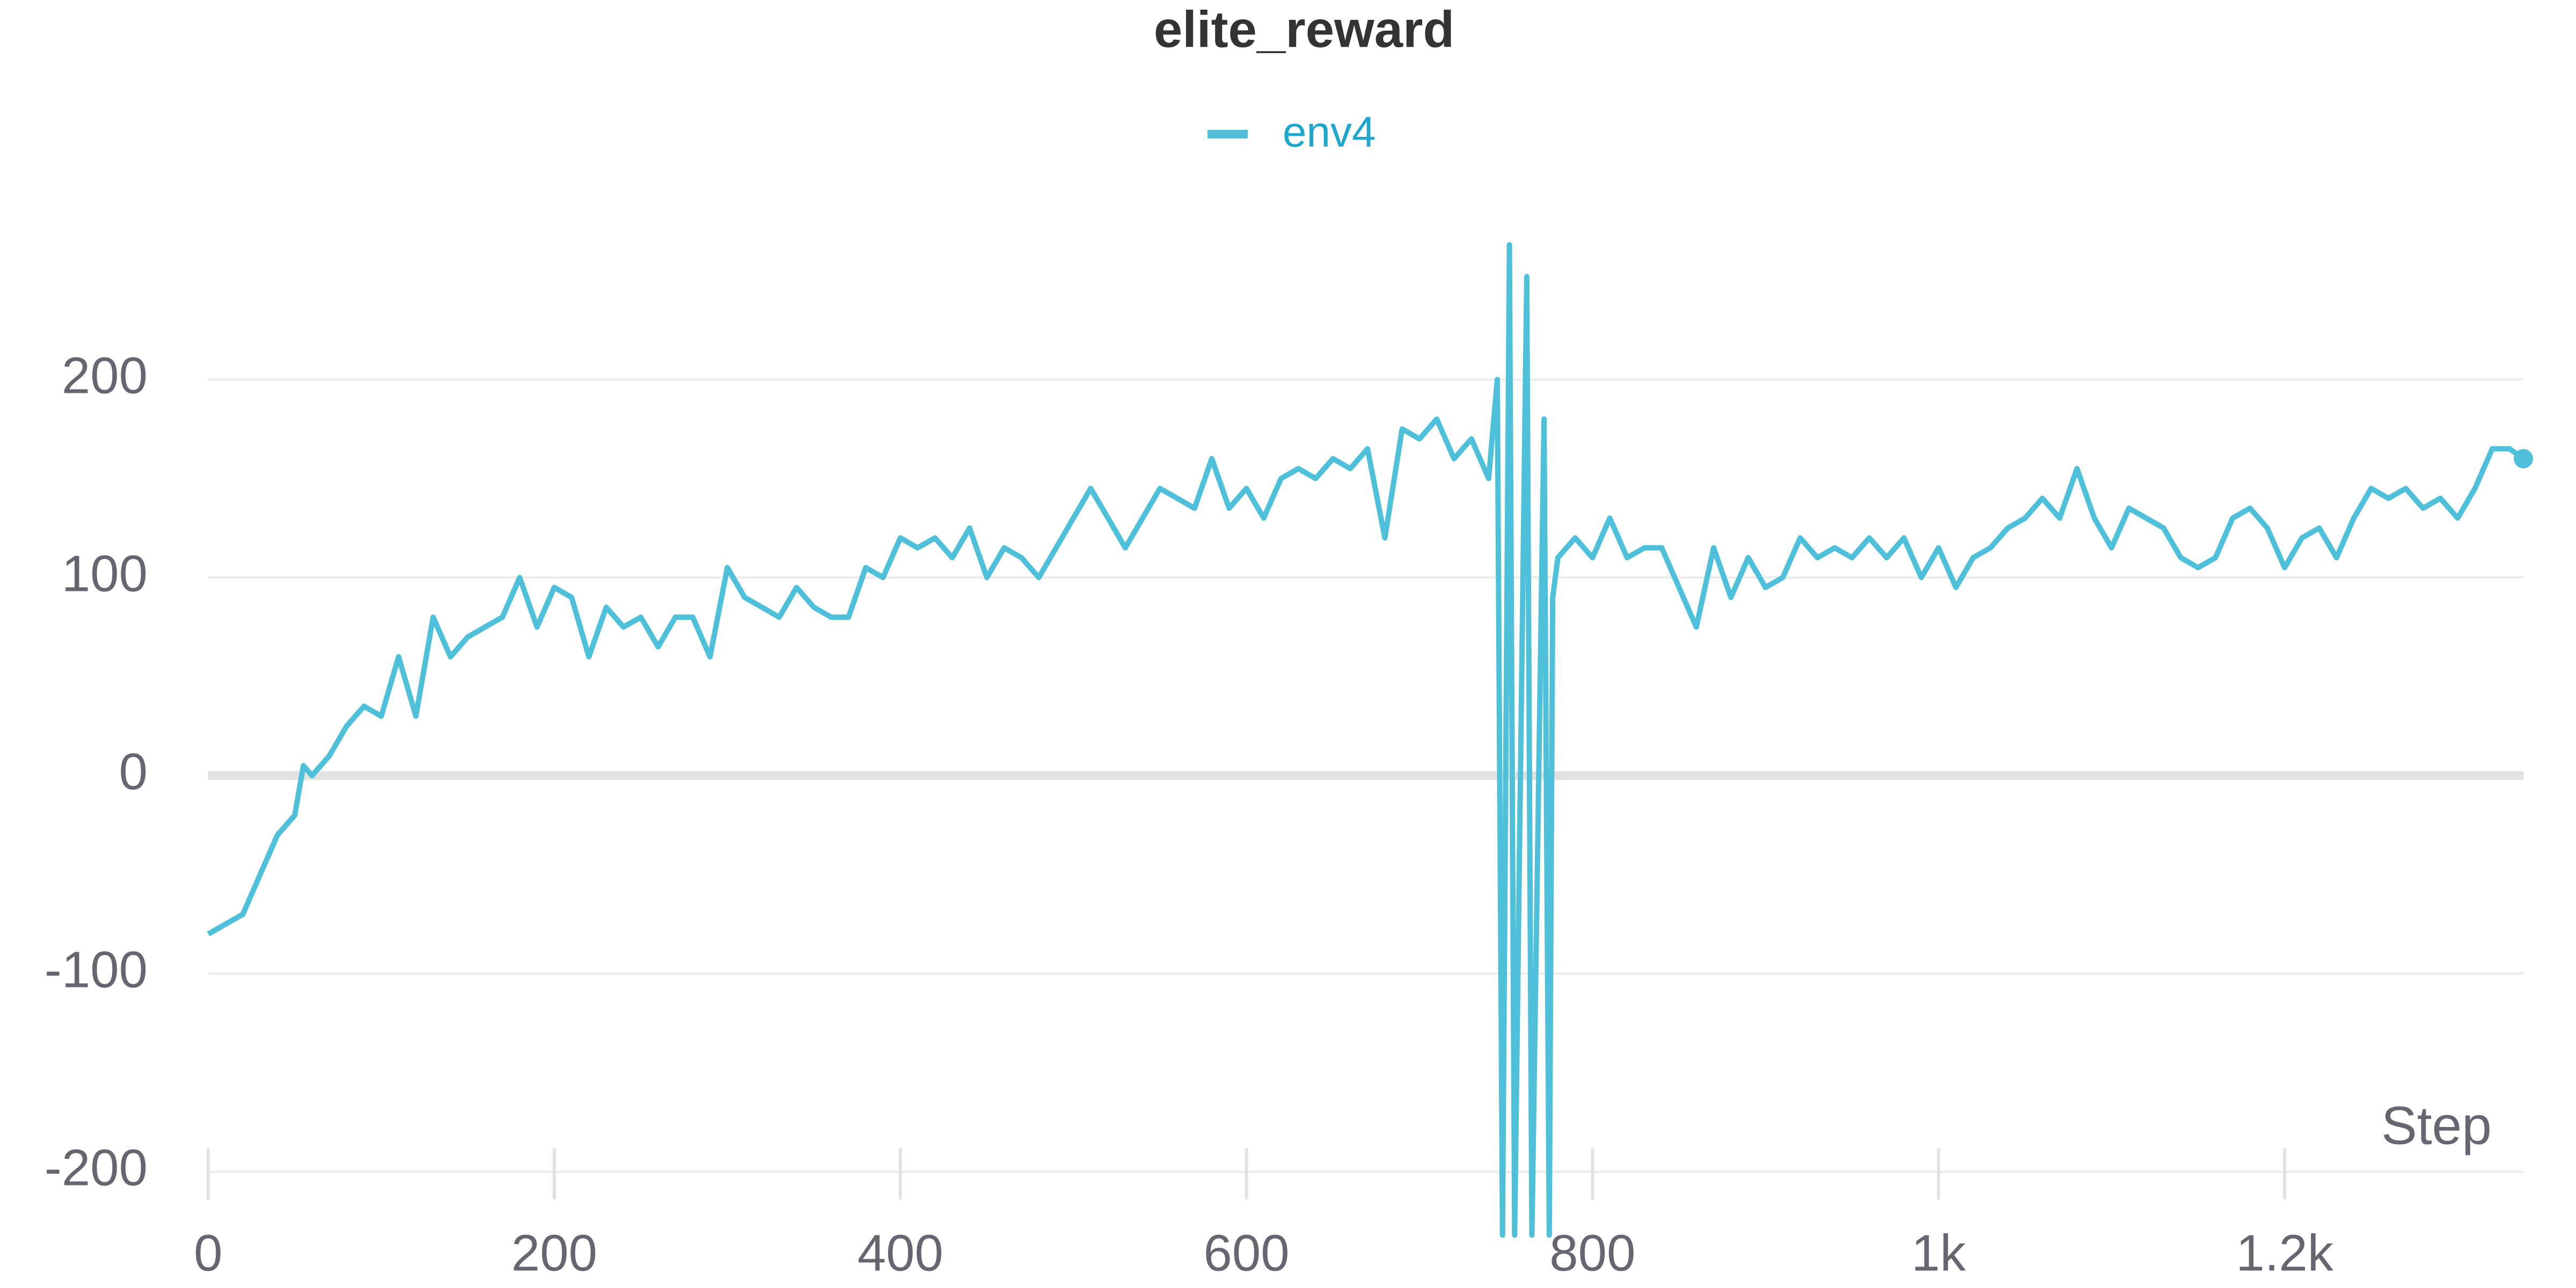 Image resolution: width=2576 pixels, height=1288 pixels. Describe the element at coordinates (1246, 1253) in the screenshot. I see `x-tick-label: 600` at that location.